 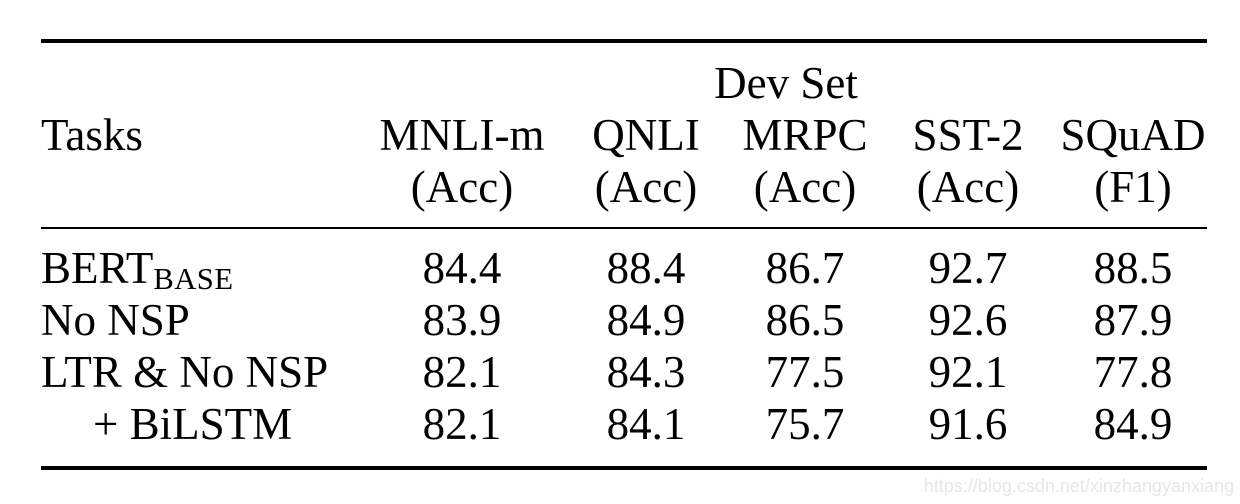 What do you see at coordinates (624, 83) in the screenshot?
I see `group-header-row: Dev Set` at bounding box center [624, 83].